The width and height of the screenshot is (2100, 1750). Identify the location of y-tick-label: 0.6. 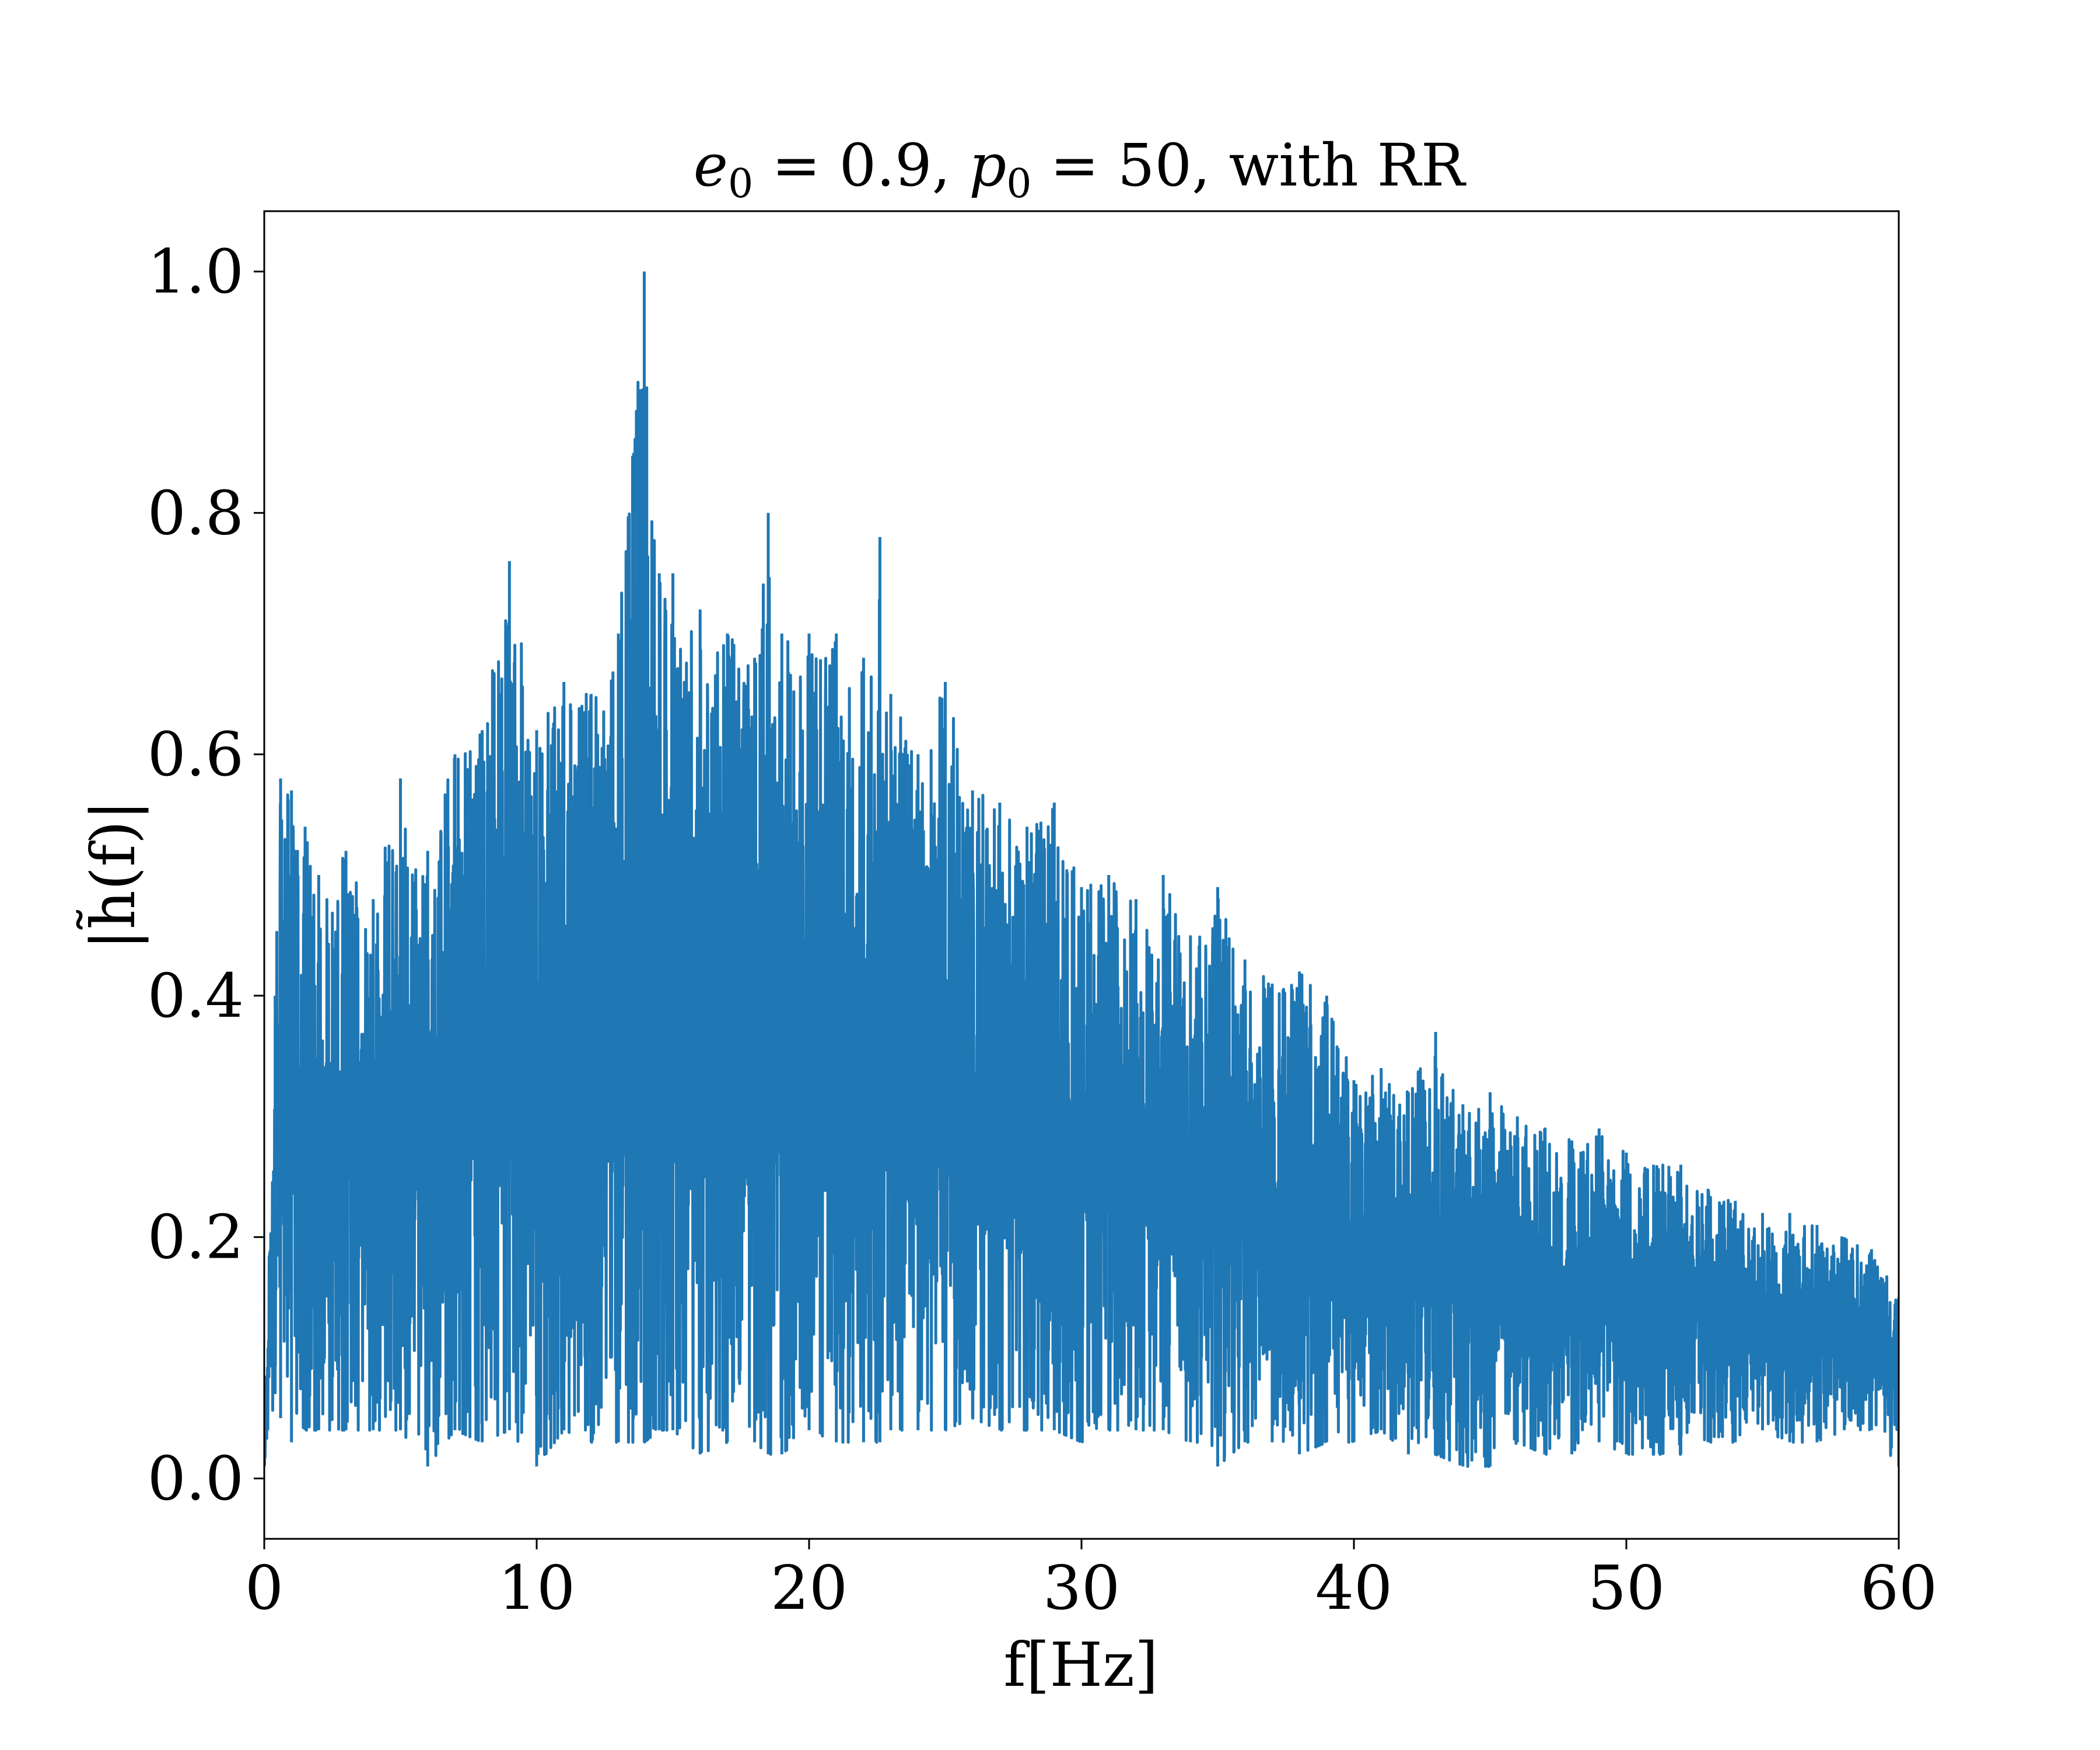
(196, 754).